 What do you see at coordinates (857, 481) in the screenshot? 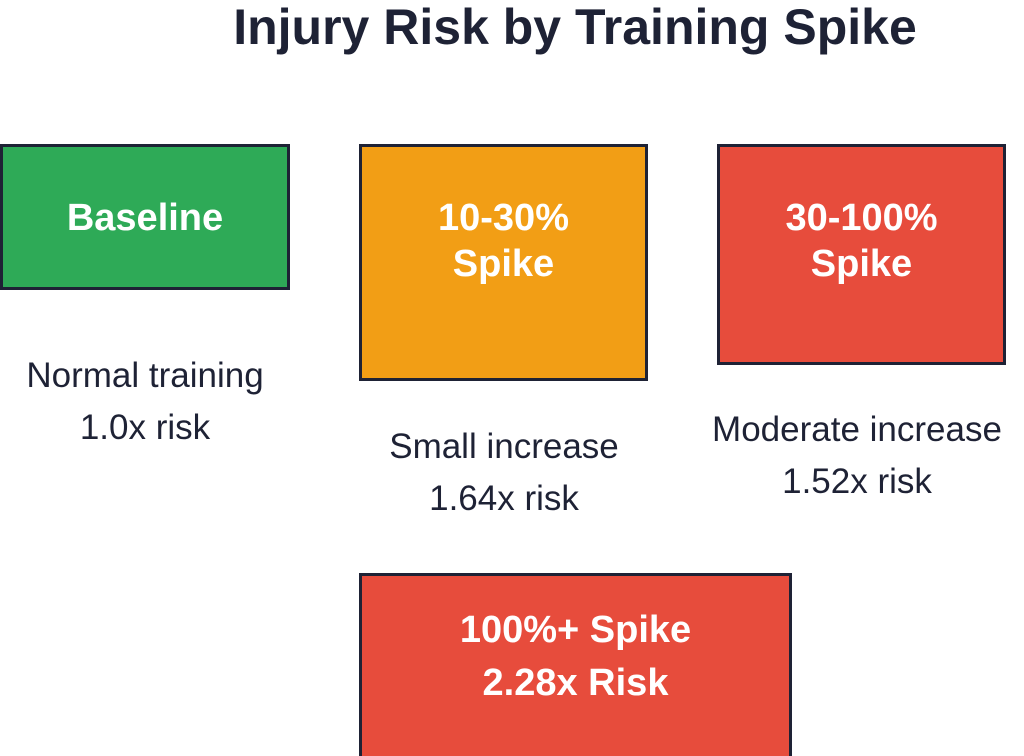
I see `moderate-spike-caption-line-2: 1.52x risk` at bounding box center [857, 481].